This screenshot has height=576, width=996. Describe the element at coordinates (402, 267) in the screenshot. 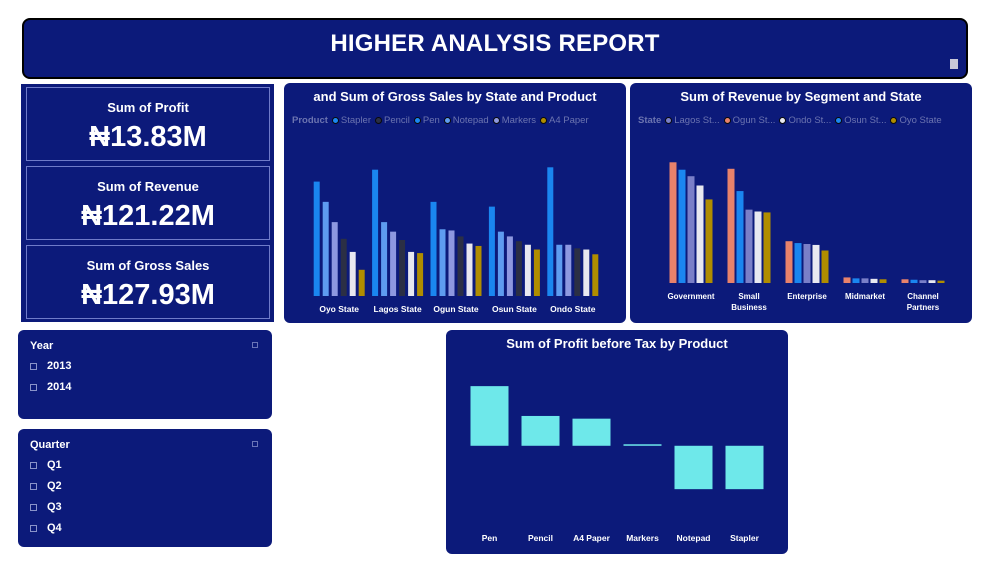

I see `bar-lagos-state-notepad` at that location.